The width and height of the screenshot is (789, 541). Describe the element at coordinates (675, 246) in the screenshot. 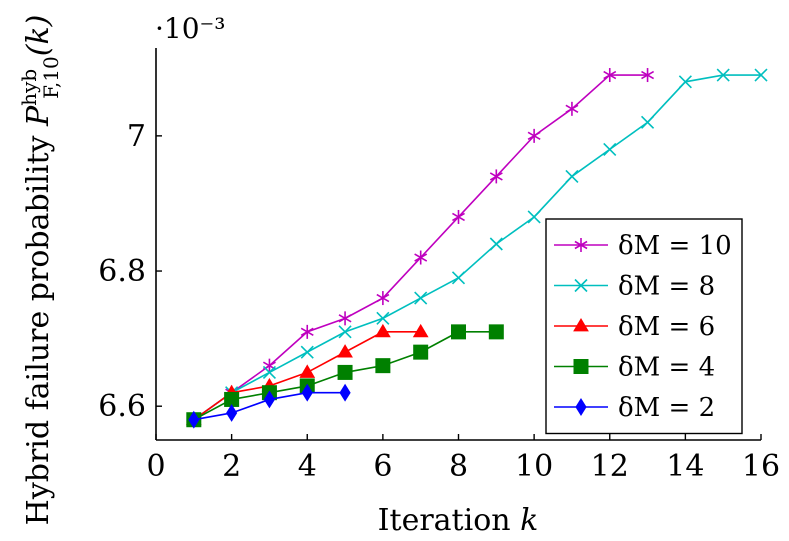

I see `legend-label: δM = 10` at that location.